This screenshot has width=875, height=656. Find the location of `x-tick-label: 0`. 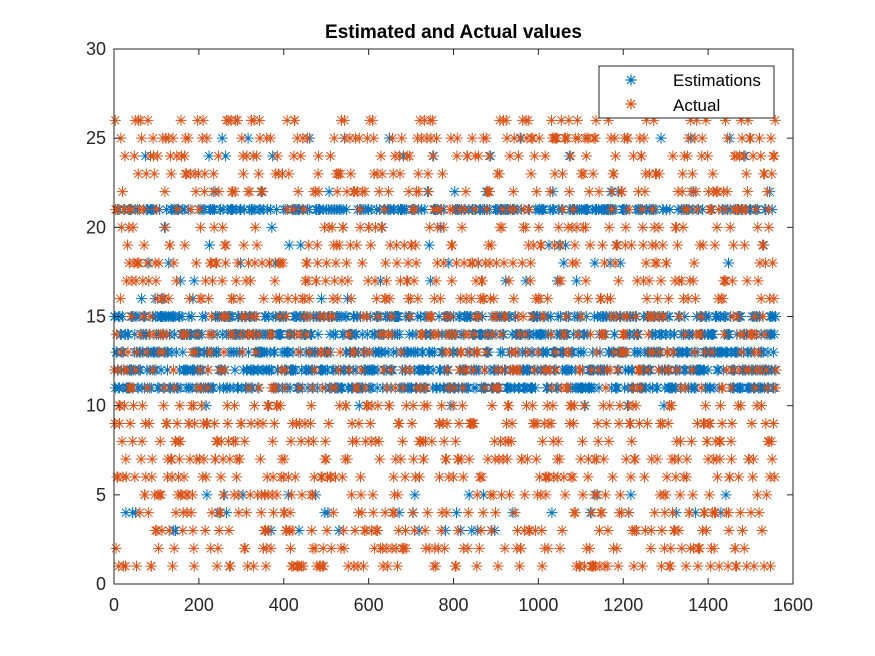

x-tick-label: 0 is located at coordinates (114, 605).